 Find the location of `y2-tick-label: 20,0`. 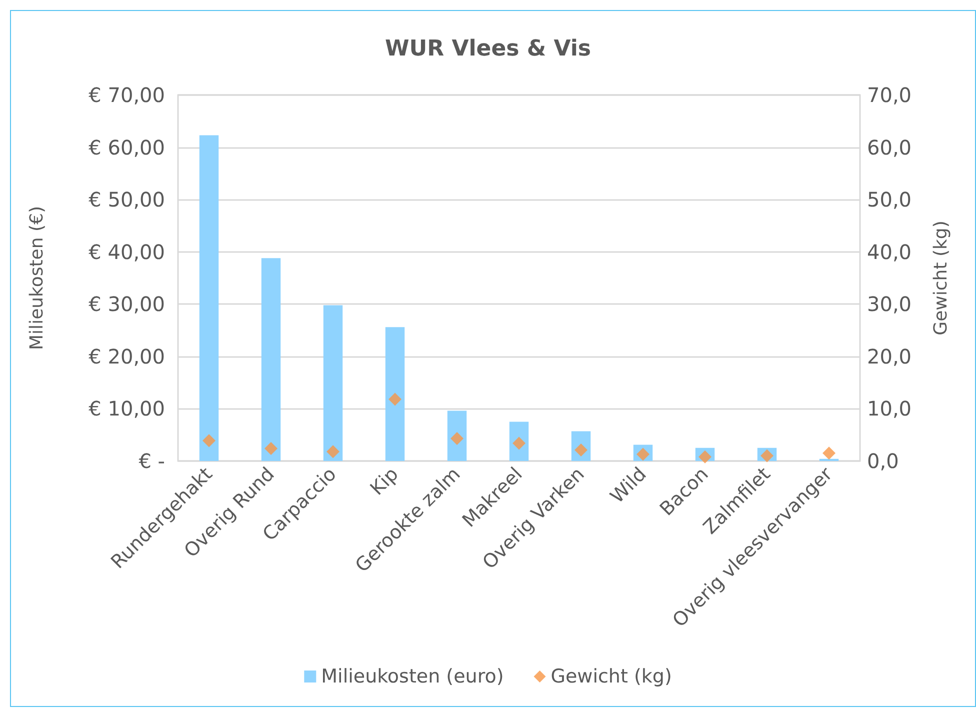

y2-tick-label: 20,0 is located at coordinates (889, 356).